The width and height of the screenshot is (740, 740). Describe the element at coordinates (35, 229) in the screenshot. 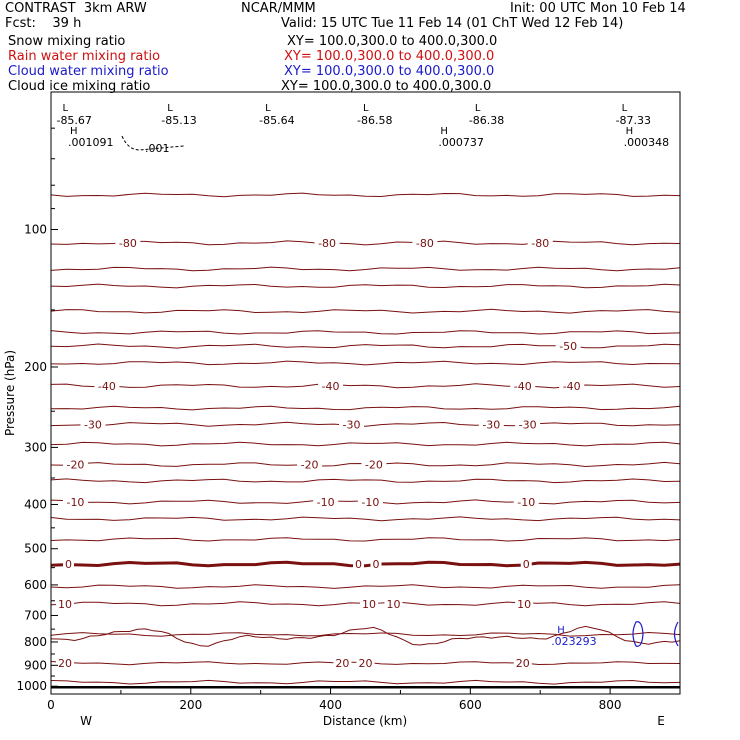

I see `y-tick-label: 100` at that location.